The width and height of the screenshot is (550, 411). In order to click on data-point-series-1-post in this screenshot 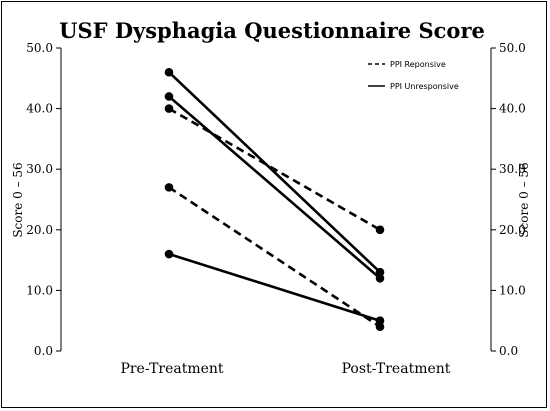, I will do `click(380, 230)`.